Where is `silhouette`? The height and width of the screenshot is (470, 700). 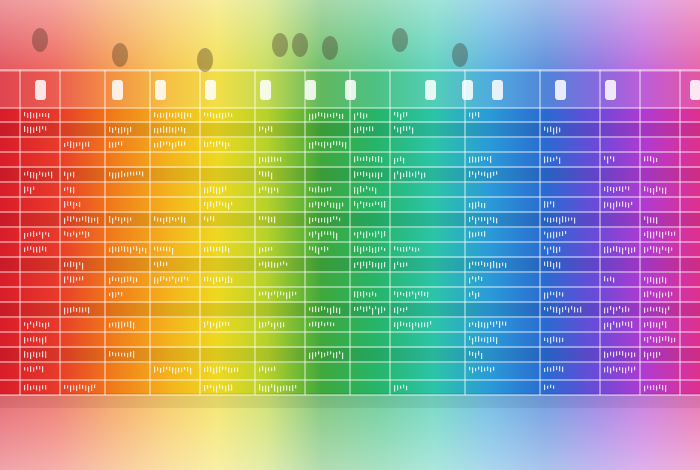
silhouette is located at coordinates (205, 60).